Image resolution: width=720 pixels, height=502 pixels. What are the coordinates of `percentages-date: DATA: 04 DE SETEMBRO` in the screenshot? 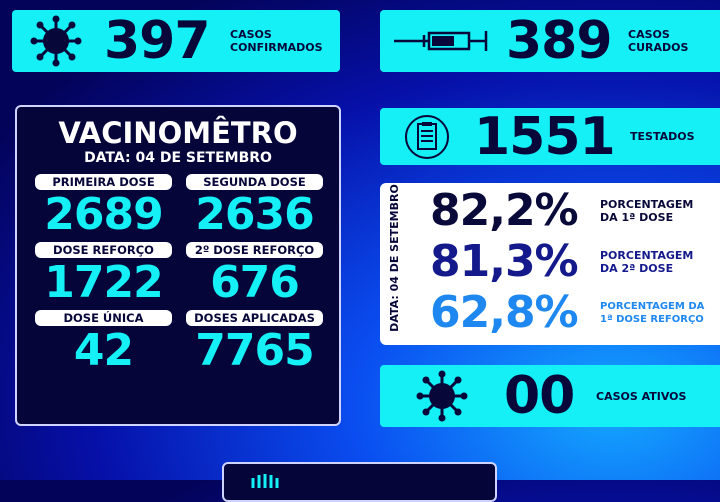 It's located at (394, 258).